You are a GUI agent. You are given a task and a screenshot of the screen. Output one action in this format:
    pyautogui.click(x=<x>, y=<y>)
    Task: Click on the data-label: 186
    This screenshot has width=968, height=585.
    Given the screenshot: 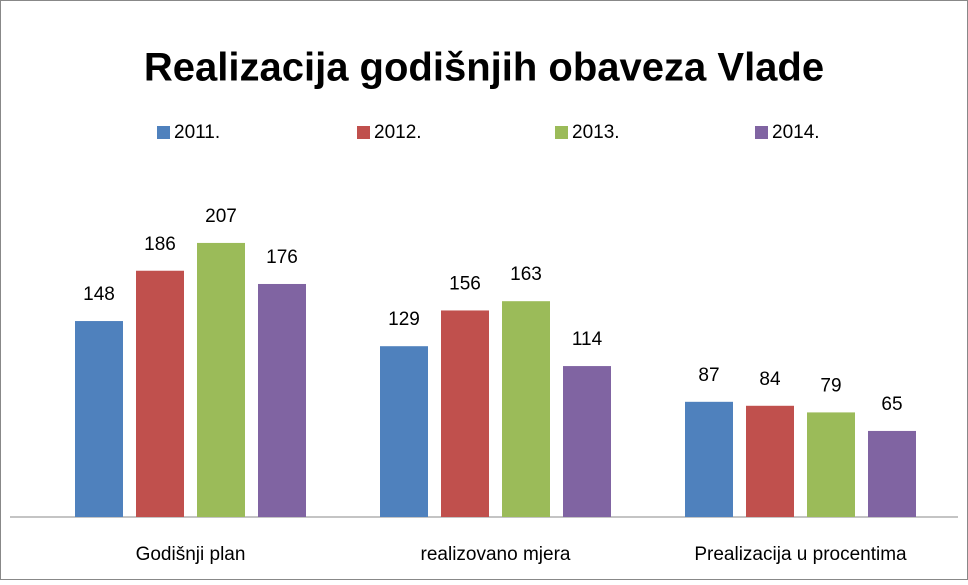 What is the action you would take?
    pyautogui.click(x=160, y=244)
    